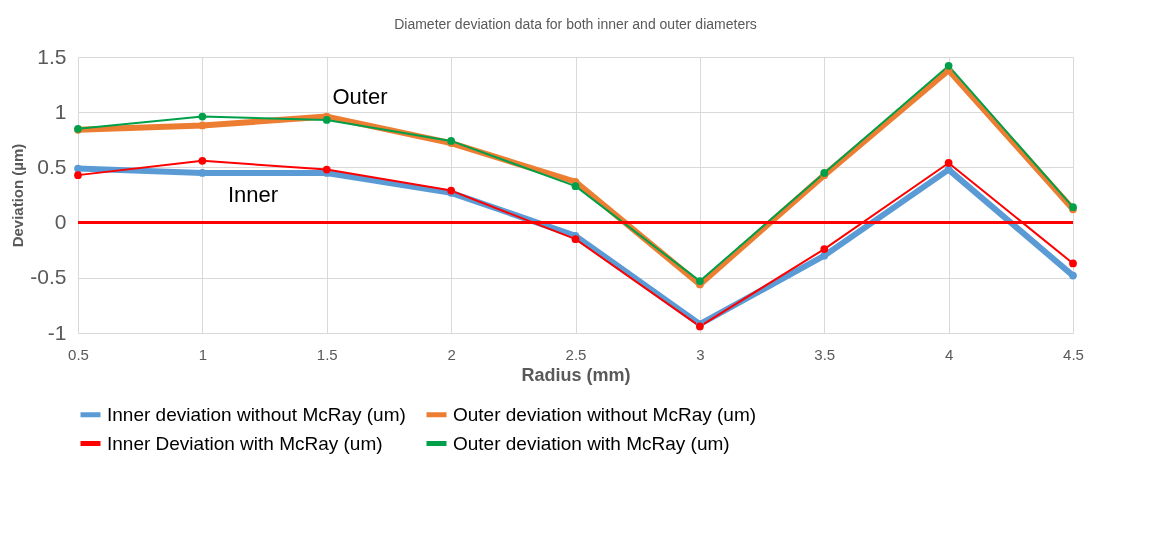  I want to click on chart-title: Diameter deviation data for both inner and outer diameters, so click(575, 24).